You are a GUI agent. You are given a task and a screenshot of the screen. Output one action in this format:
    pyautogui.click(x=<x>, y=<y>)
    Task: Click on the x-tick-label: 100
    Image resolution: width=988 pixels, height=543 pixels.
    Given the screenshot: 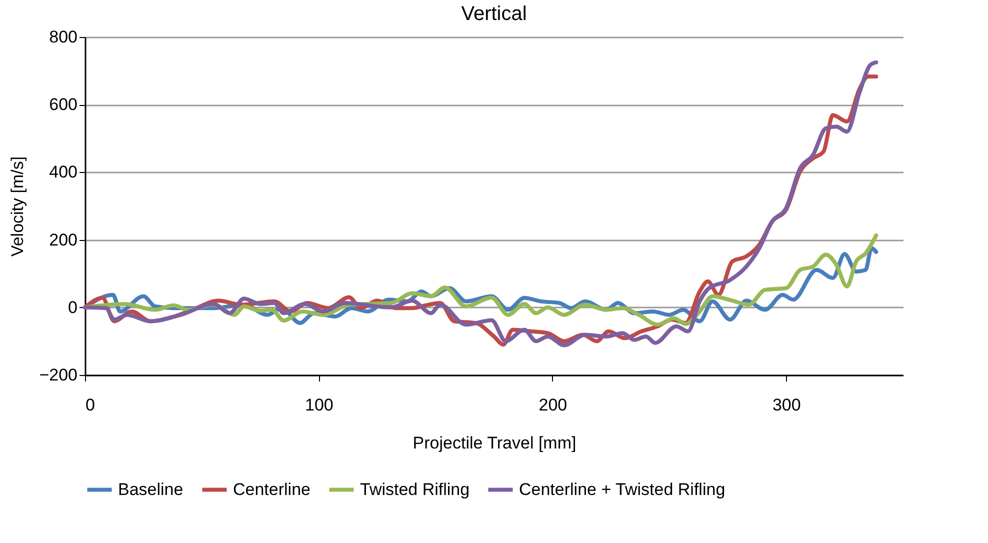 What is the action you would take?
    pyautogui.click(x=319, y=405)
    